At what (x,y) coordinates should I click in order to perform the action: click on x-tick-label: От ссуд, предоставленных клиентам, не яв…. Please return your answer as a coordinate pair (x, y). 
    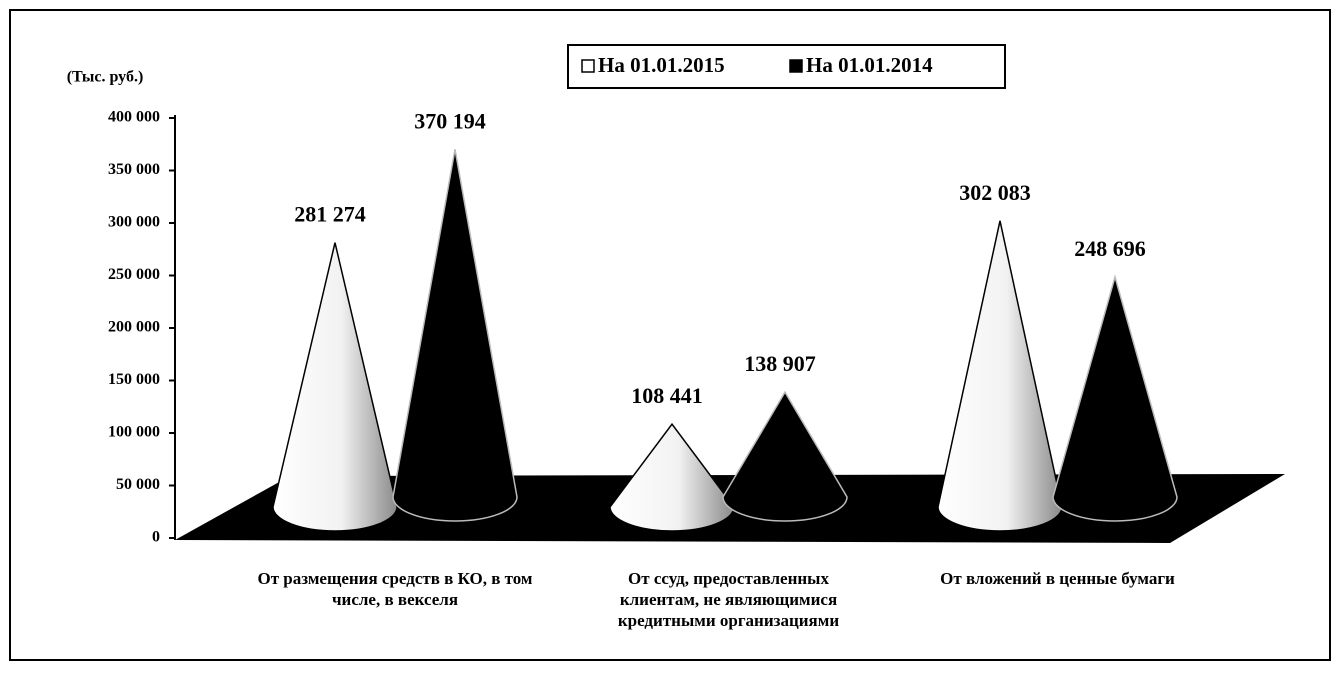
    Looking at the image, I should click on (728, 599).